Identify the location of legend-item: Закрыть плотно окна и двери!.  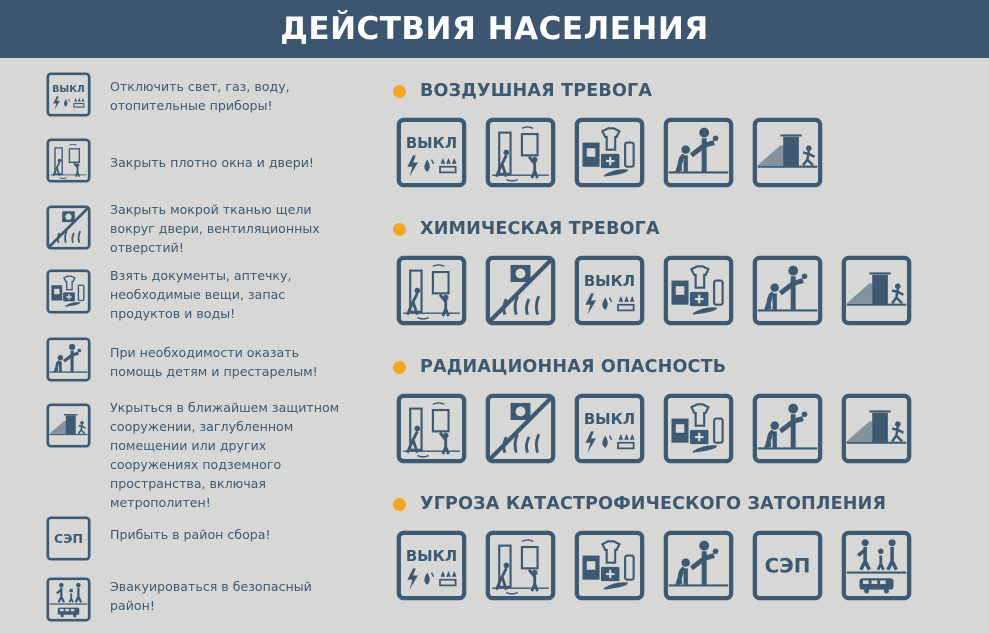
(195, 160).